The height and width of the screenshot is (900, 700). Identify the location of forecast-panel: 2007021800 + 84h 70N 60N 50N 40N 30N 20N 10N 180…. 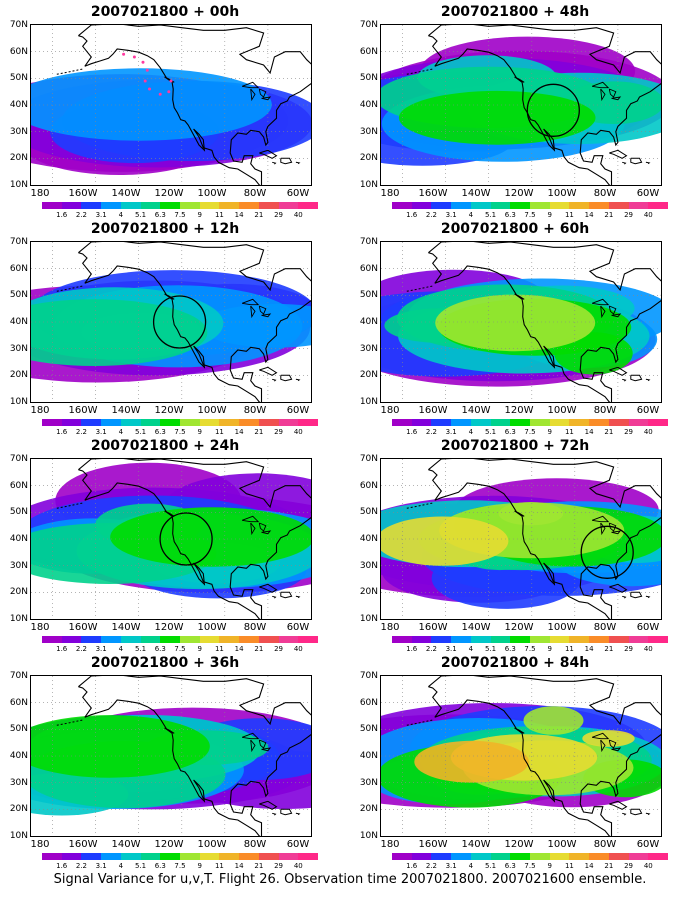
(515, 762).